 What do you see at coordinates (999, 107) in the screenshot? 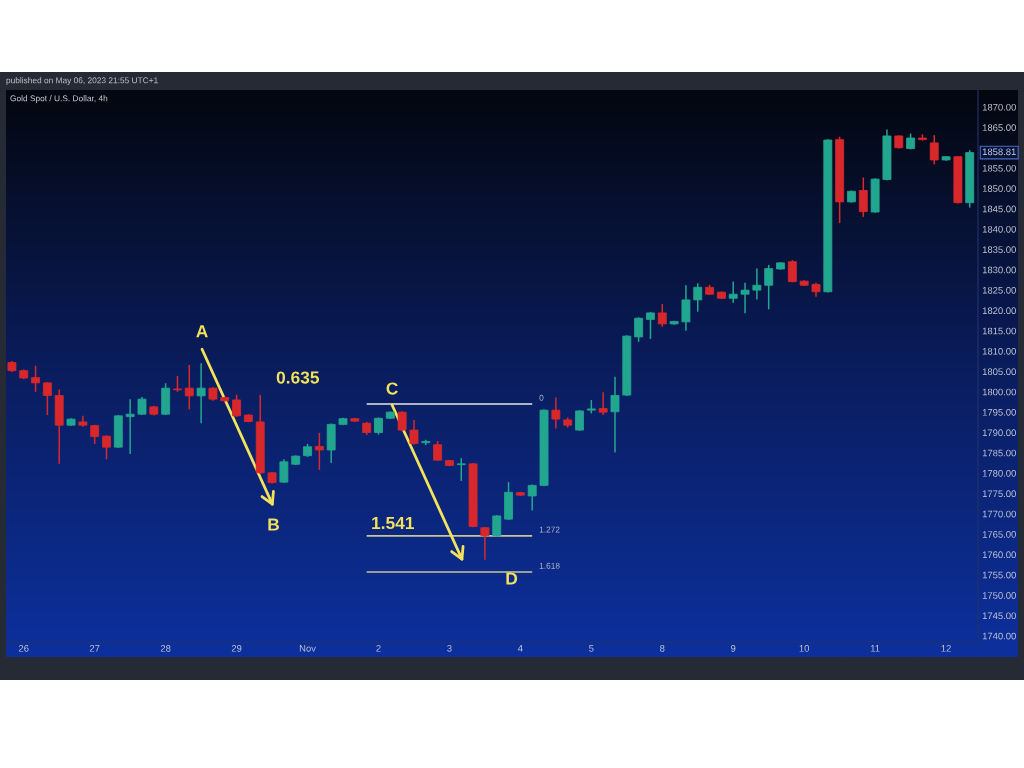
I see `y-tick-label: 1870.00` at bounding box center [999, 107].